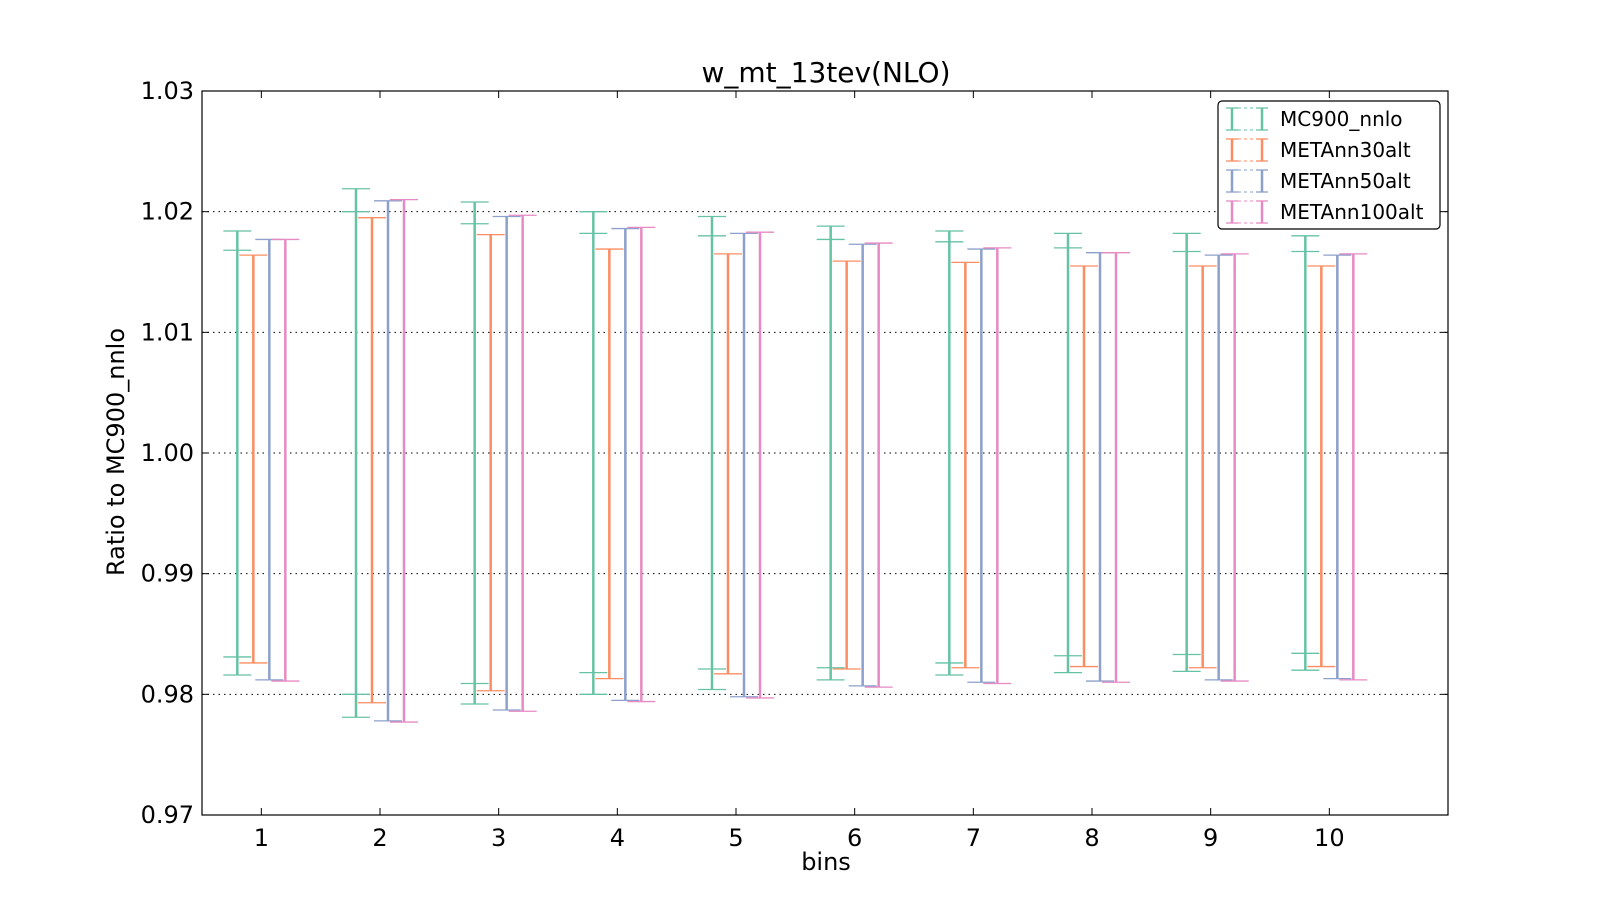 The image size is (1600, 900). I want to click on x-tick-label: 2, so click(379, 838).